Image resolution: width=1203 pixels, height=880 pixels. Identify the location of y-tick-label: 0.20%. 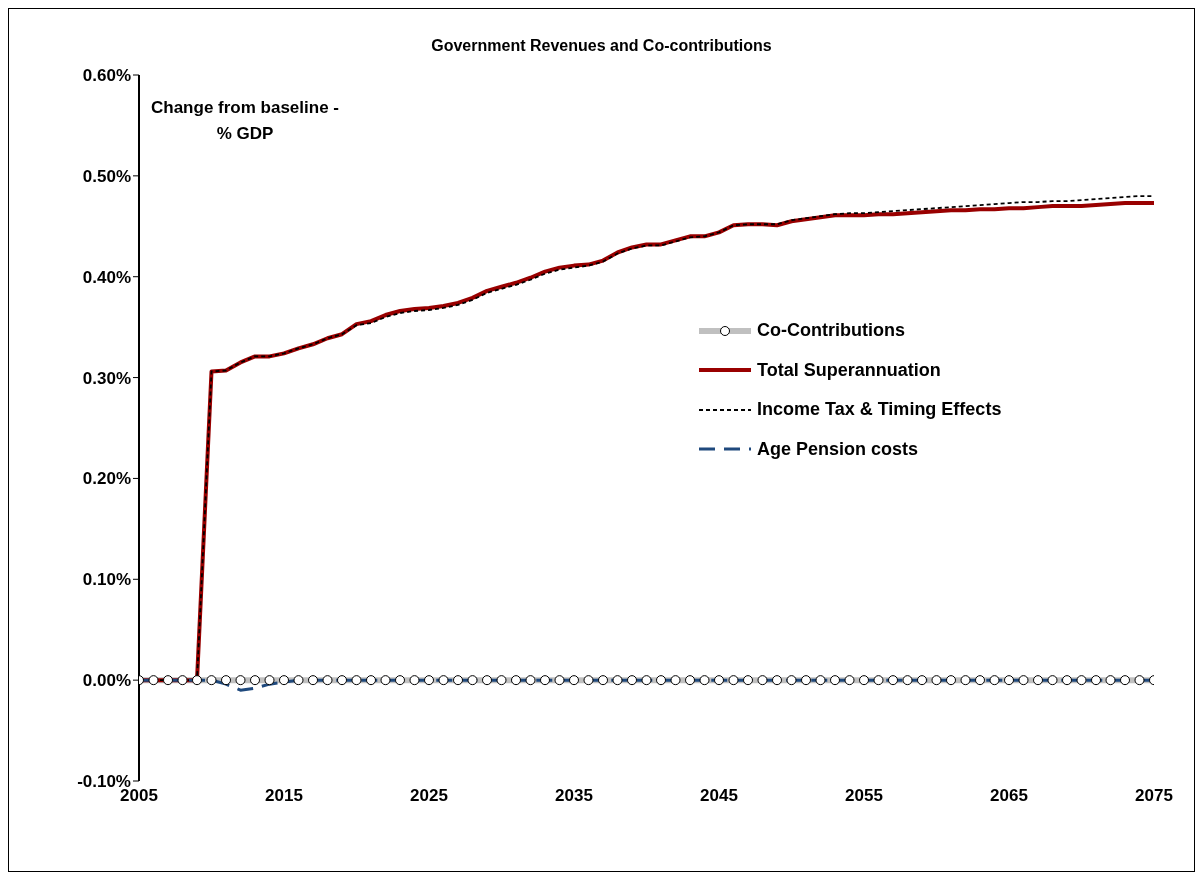
(106, 479).